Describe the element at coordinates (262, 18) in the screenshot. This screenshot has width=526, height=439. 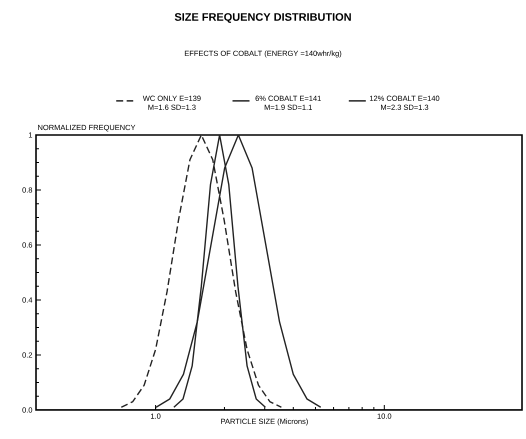
I see `chart-title: SIZE FREQUENCY DISTRIBUTION` at that location.